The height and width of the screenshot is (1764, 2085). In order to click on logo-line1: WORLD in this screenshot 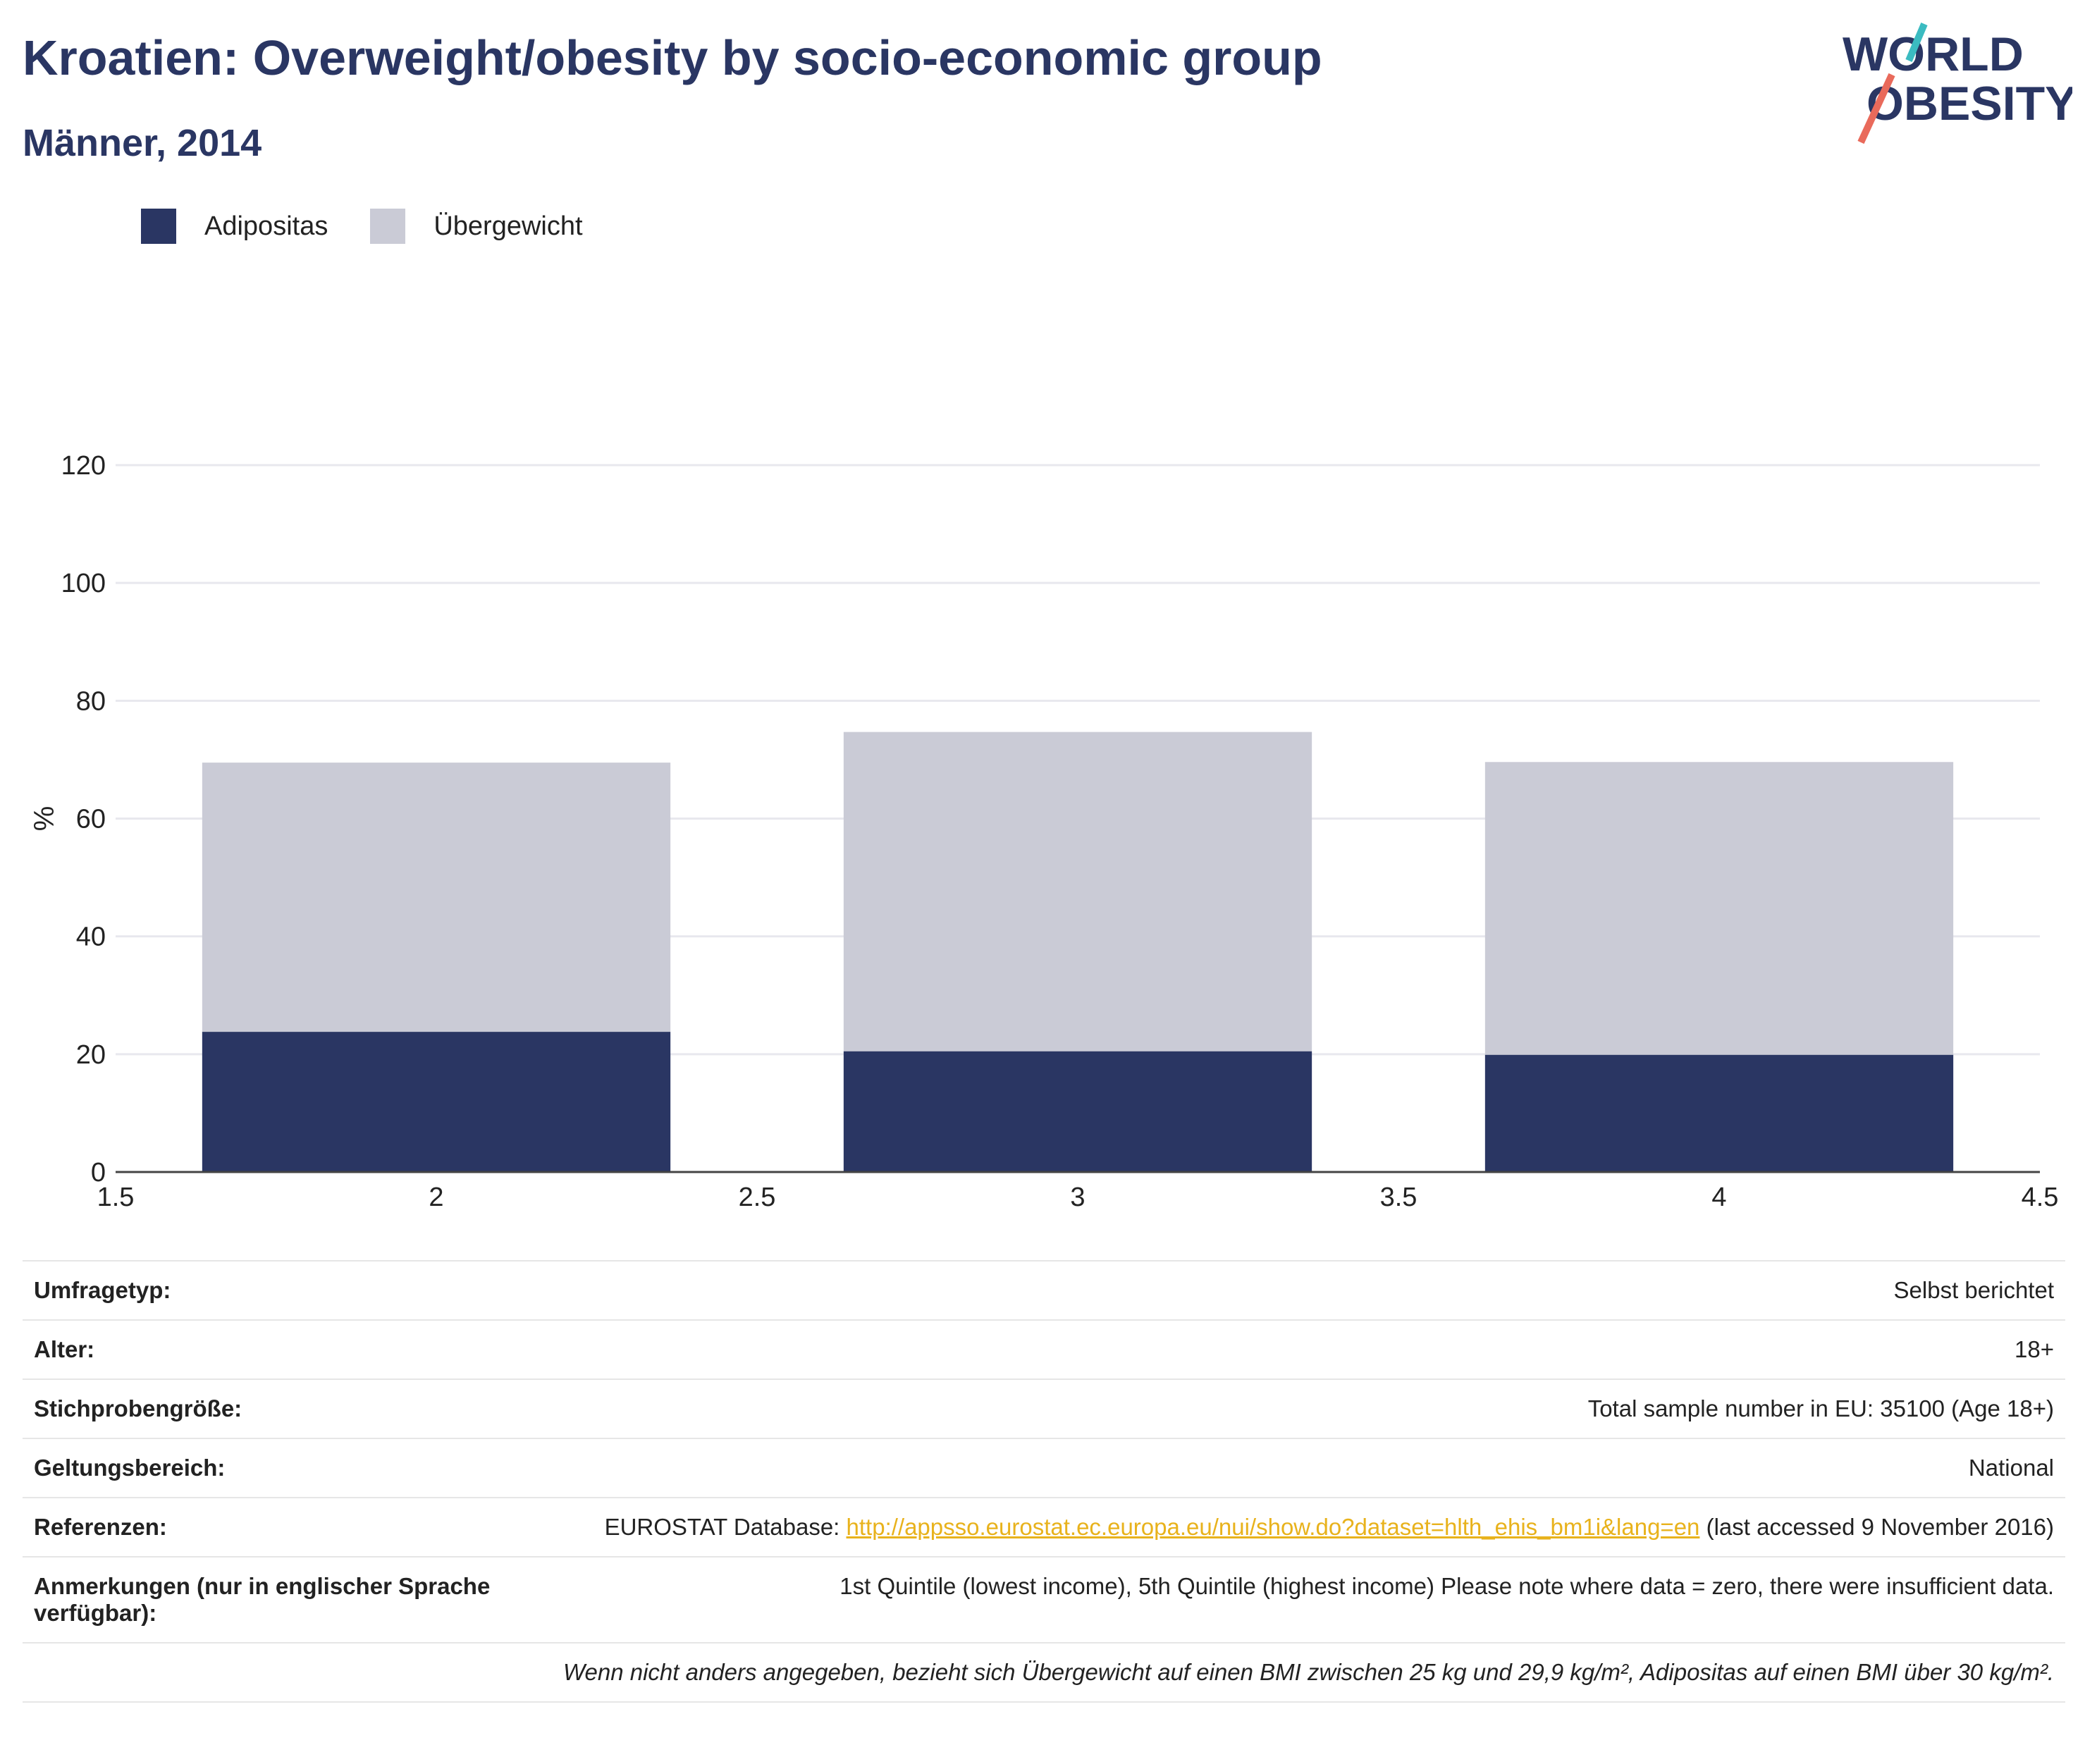, I will do `click(1933, 54)`.